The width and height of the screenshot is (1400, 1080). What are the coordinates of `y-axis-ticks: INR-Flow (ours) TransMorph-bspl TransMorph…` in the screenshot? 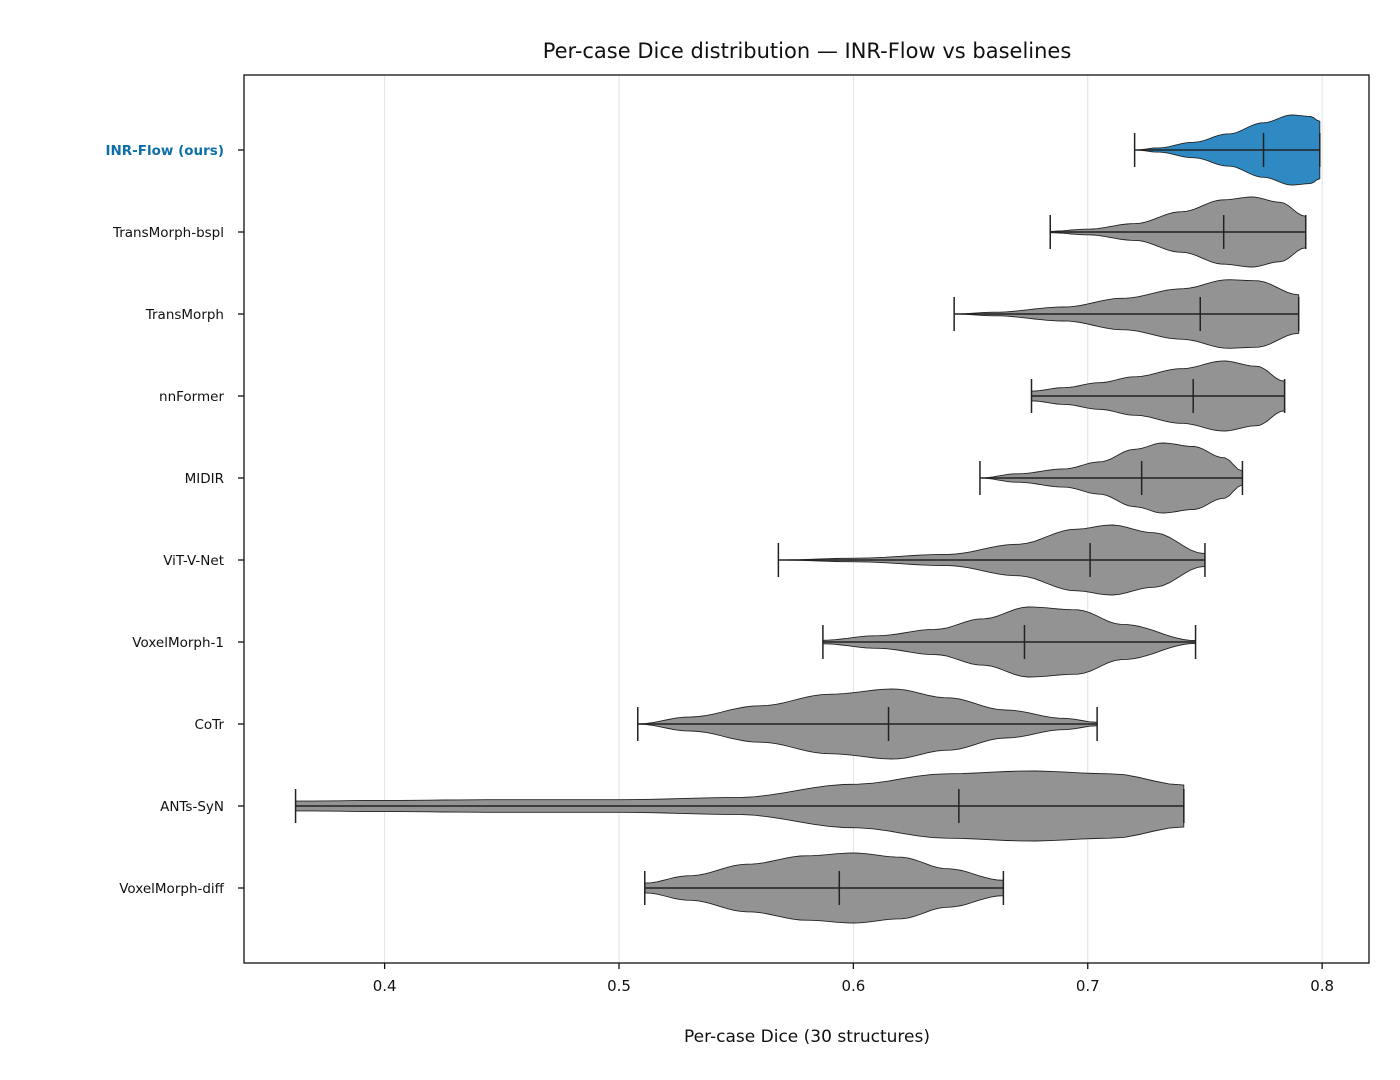 It's located at (174, 520).